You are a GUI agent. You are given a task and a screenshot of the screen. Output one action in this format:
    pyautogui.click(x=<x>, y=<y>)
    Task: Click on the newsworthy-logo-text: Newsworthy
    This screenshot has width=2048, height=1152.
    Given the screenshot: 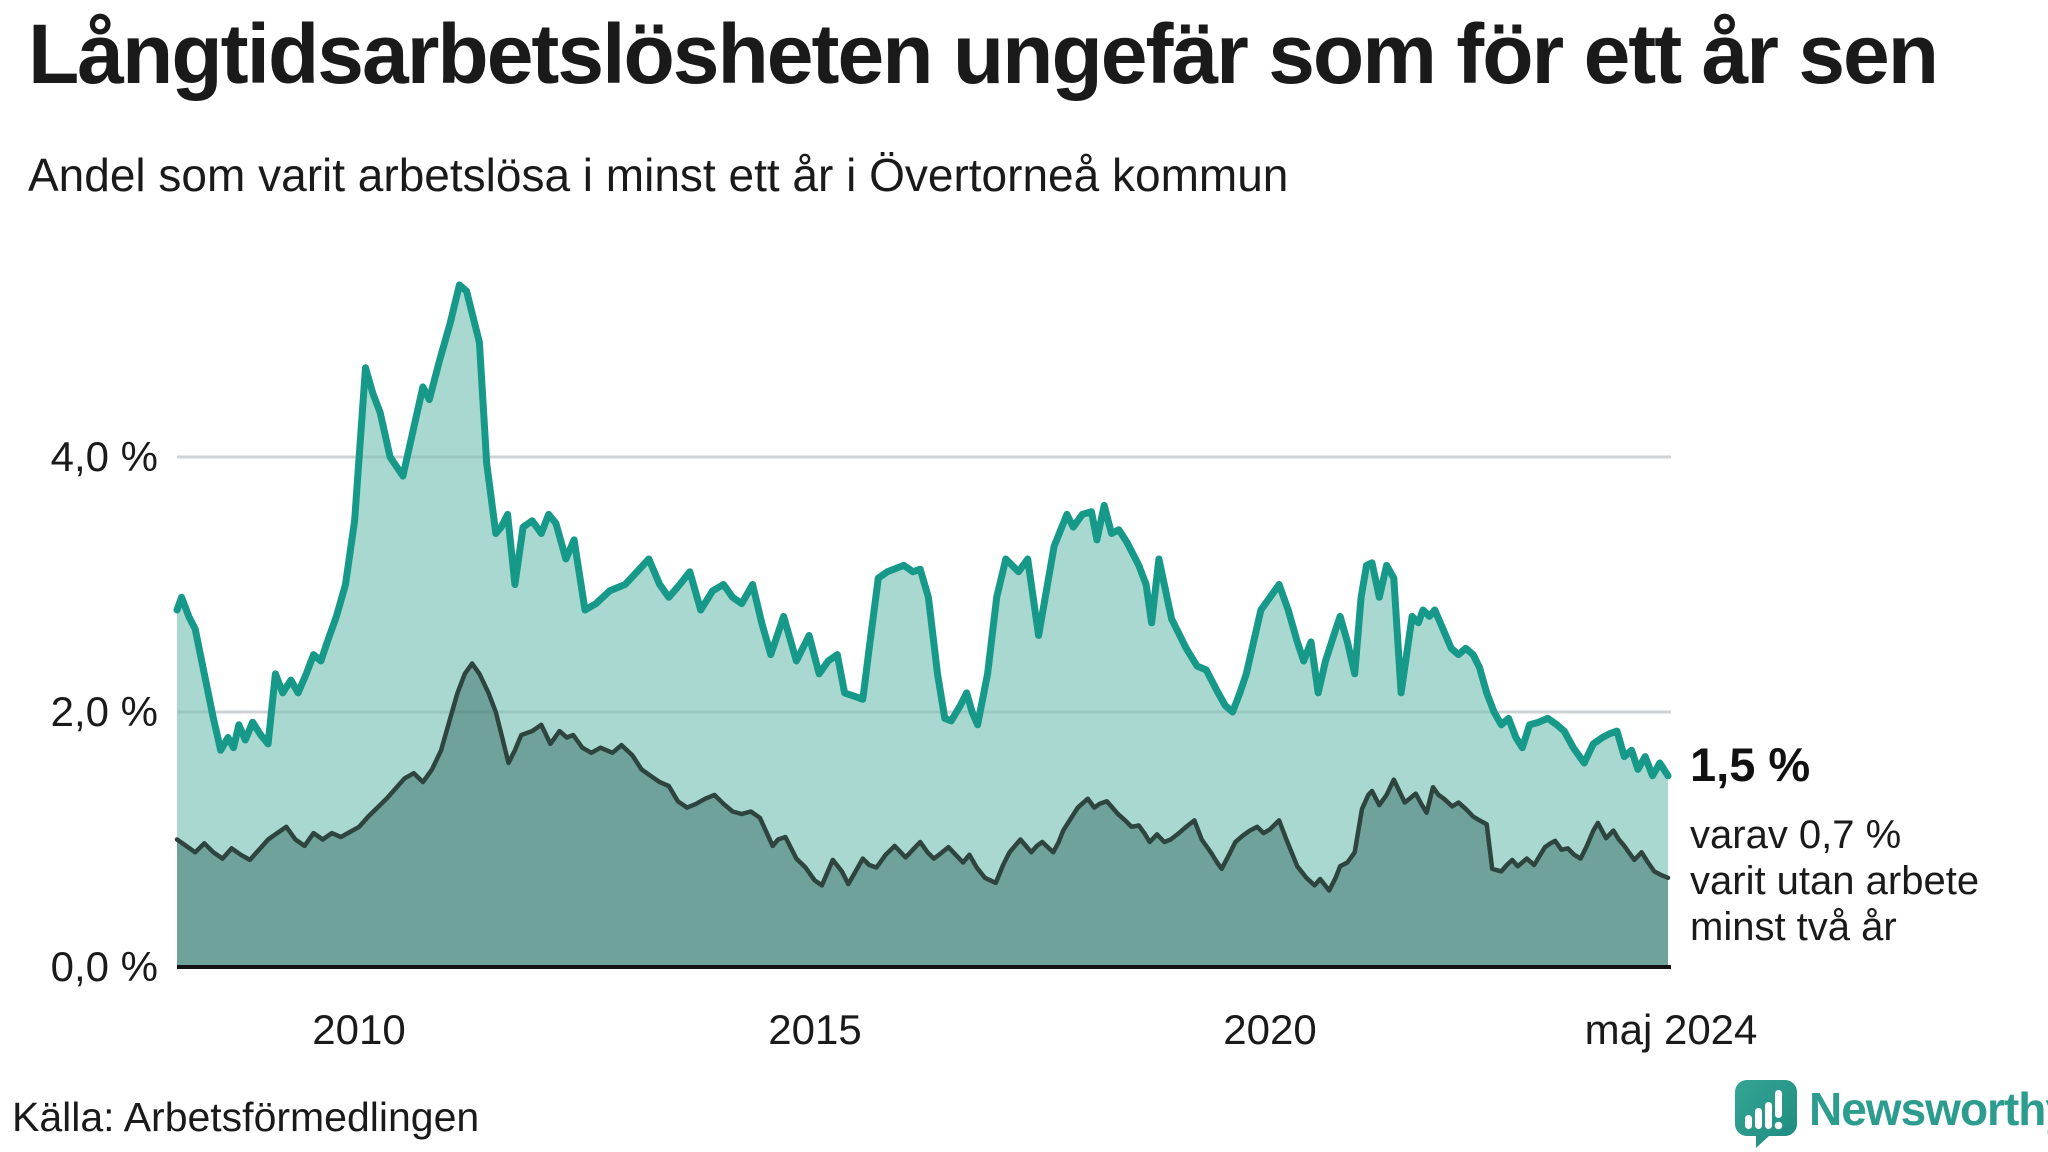 What is the action you would take?
    pyautogui.click(x=1928, y=1109)
    